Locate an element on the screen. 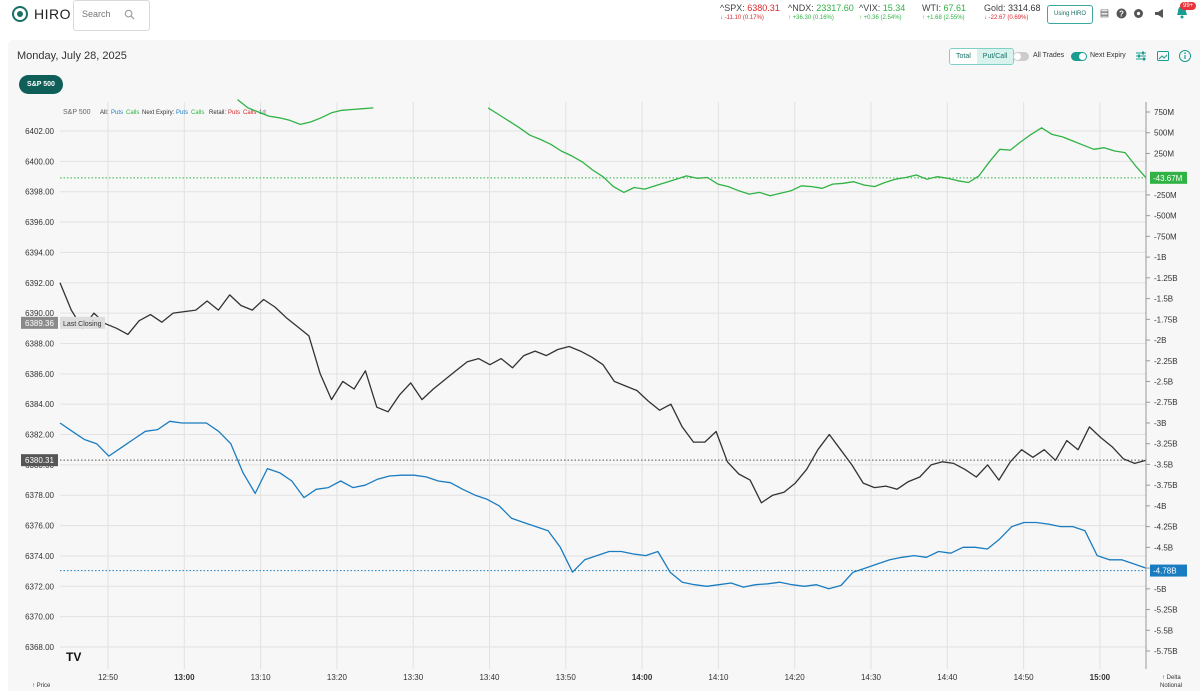  hiro-logo-icon is located at coordinates (20, 14).